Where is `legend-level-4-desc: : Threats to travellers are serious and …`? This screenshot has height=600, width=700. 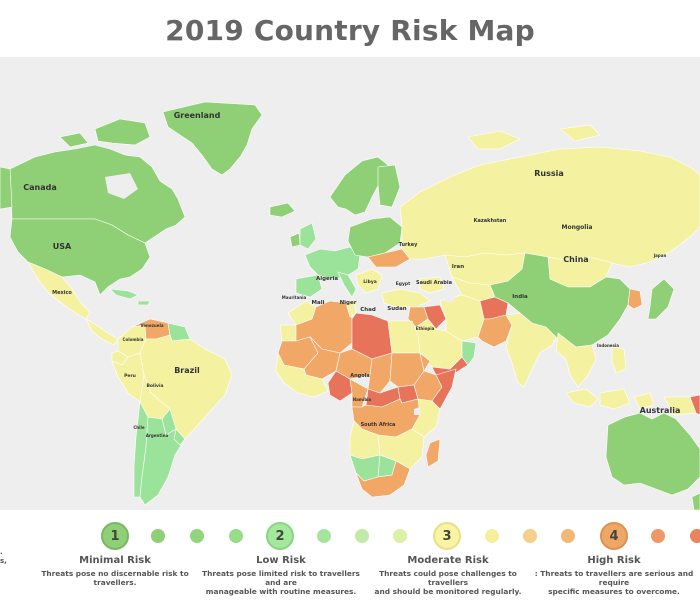
legend-level-4-desc: : Threats to travellers are serious and … is located at coordinates (614, 582).